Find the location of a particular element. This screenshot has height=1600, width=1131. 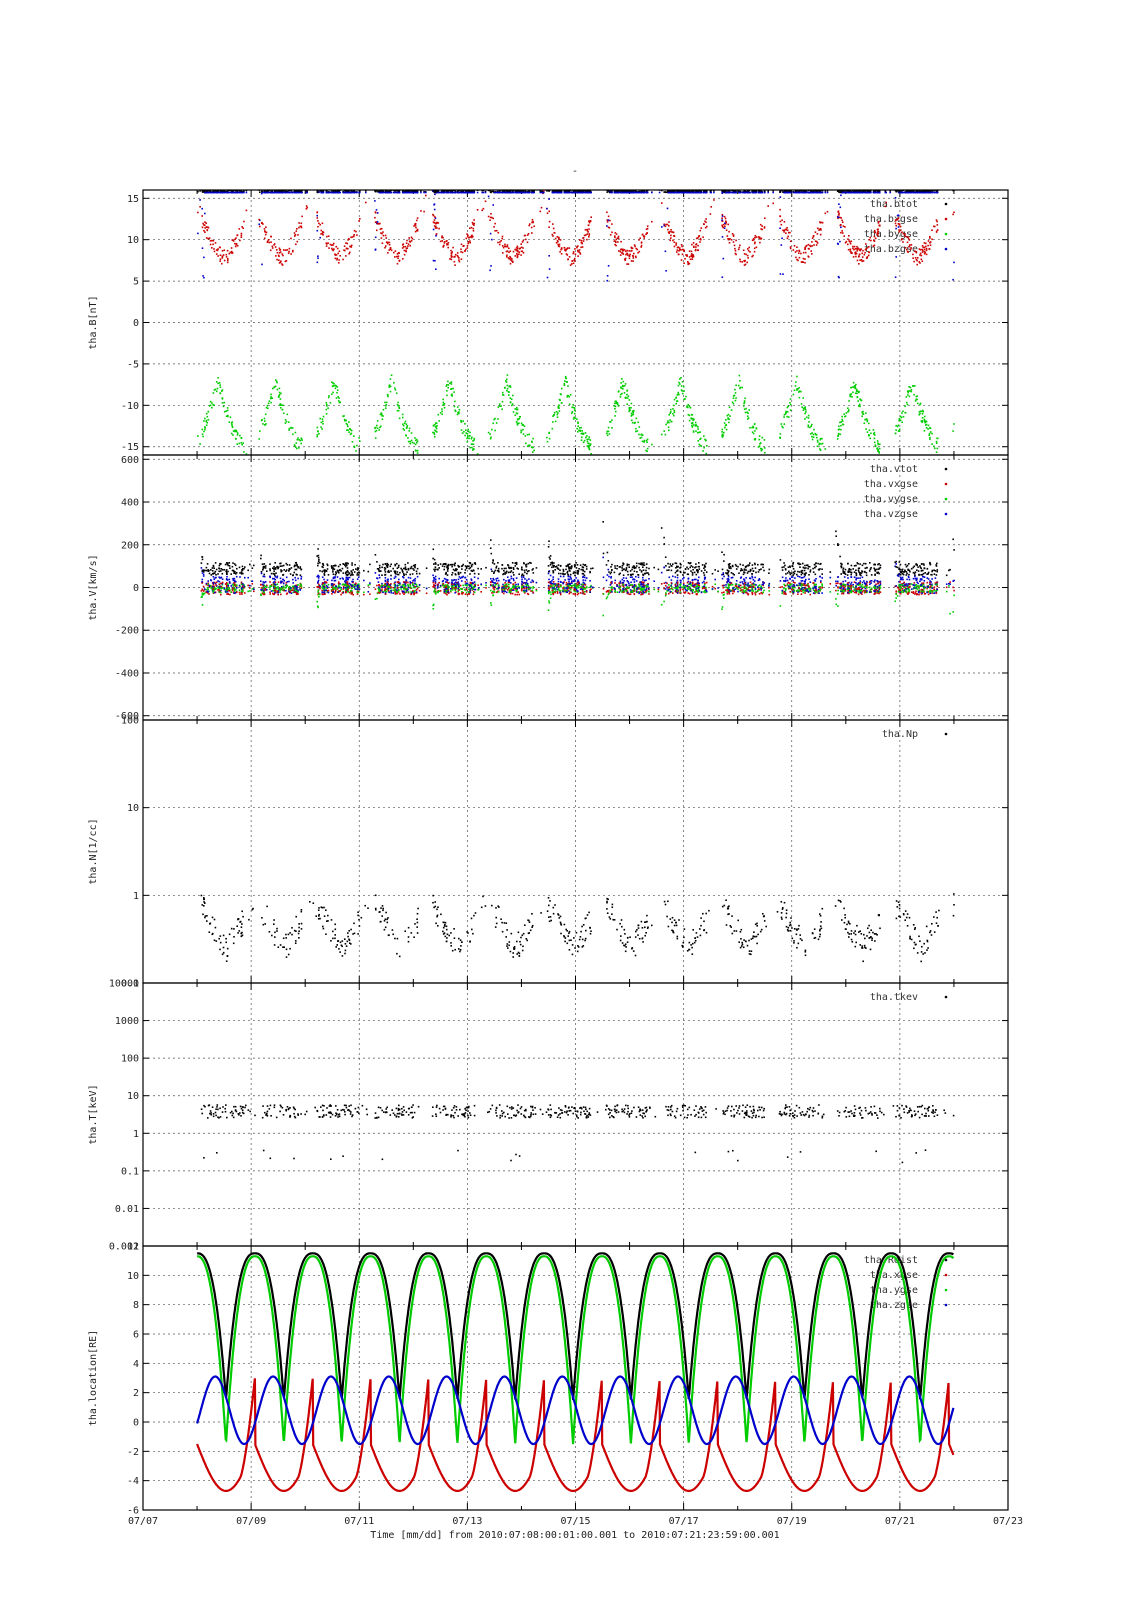

chart-title: - is located at coordinates (575, 171).